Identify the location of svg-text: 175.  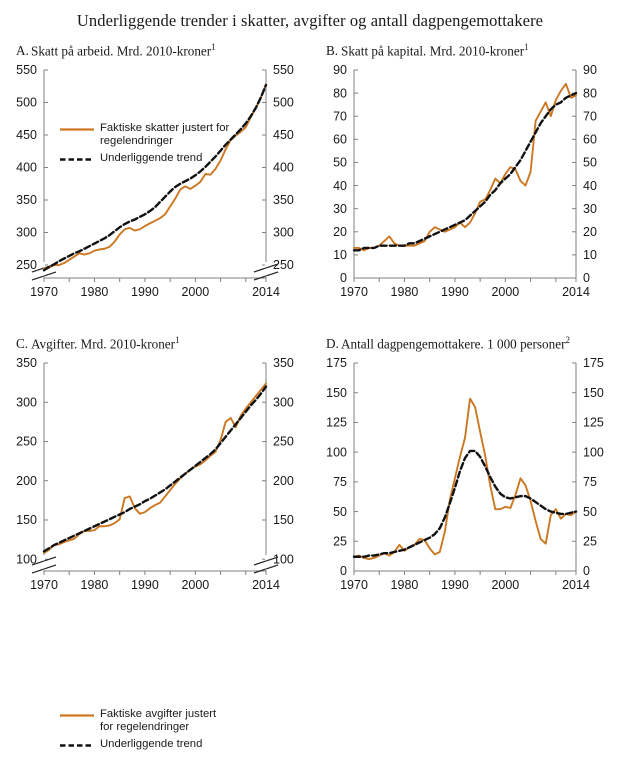
(593, 363).